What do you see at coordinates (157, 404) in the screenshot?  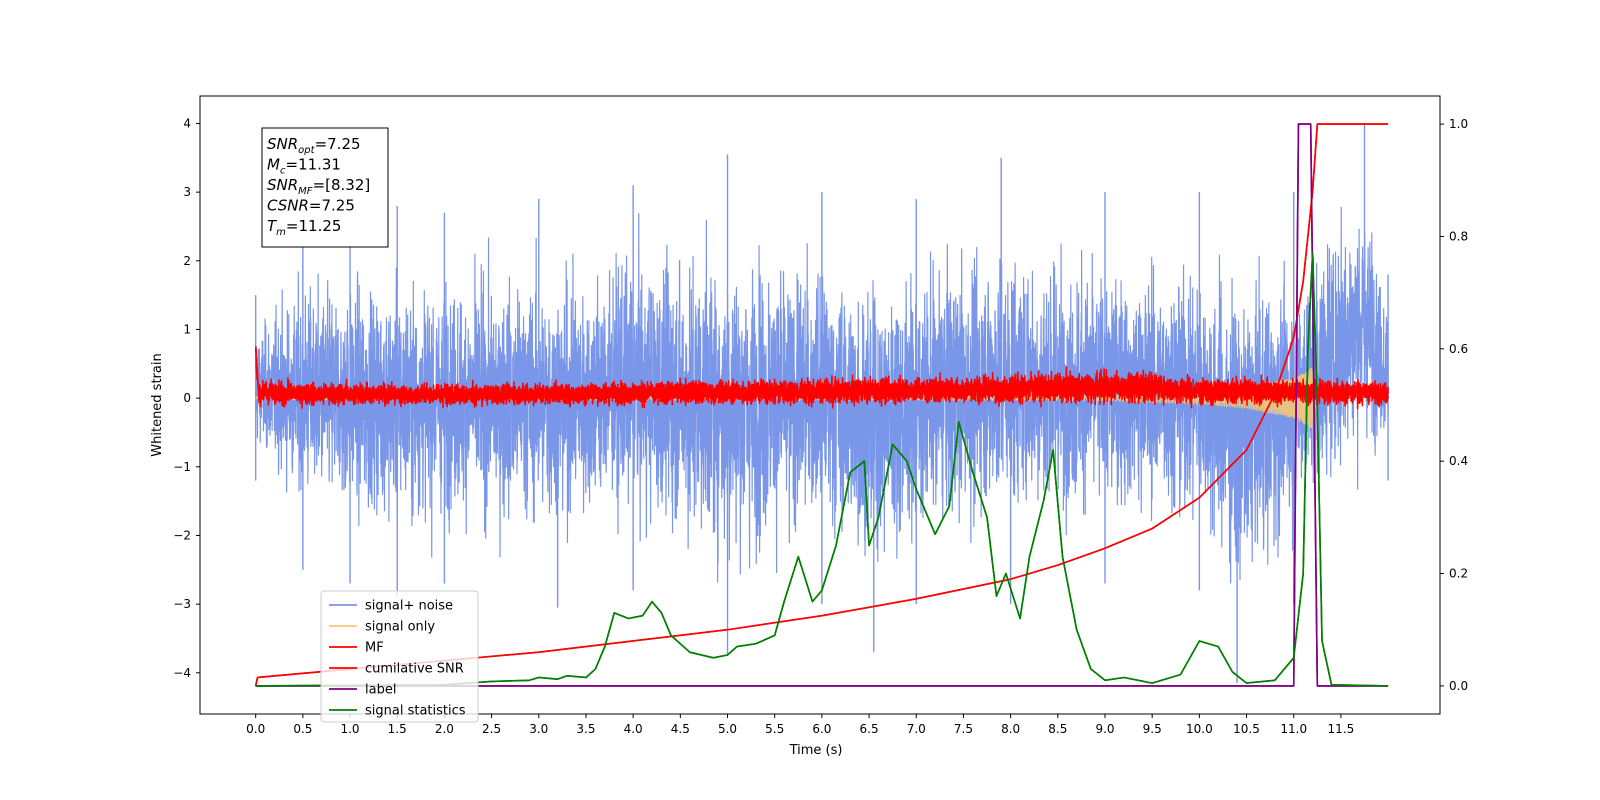 I see `y-axis-label: Whitened strain` at bounding box center [157, 404].